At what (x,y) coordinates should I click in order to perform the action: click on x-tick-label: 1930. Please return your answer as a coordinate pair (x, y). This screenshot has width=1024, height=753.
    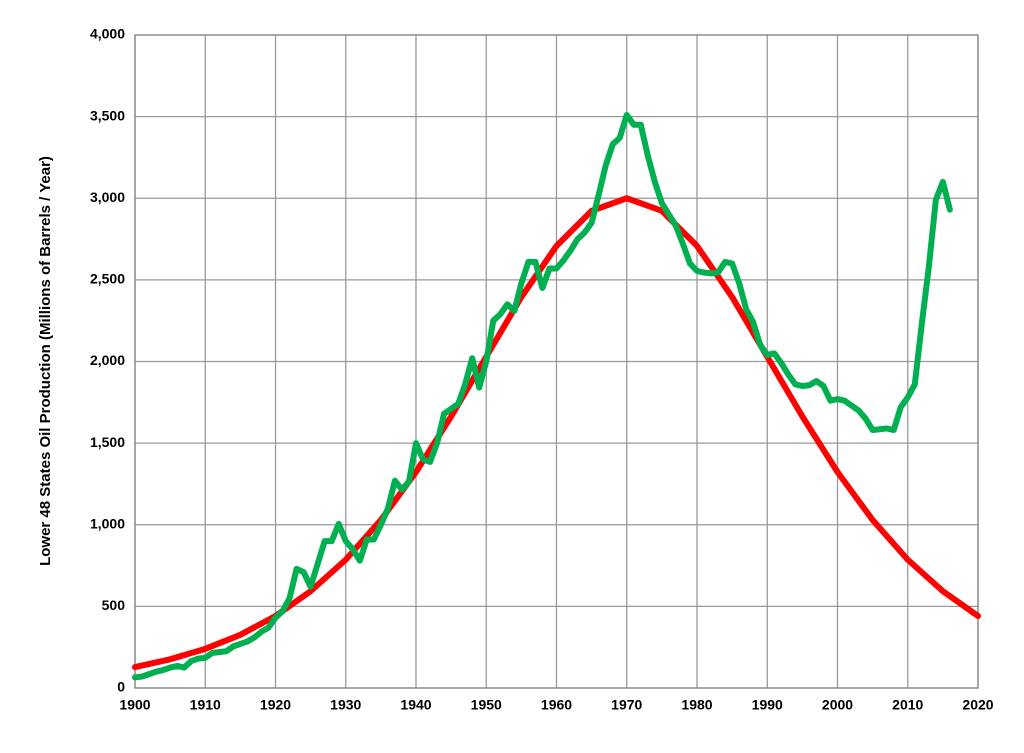
    Looking at the image, I should click on (345, 705).